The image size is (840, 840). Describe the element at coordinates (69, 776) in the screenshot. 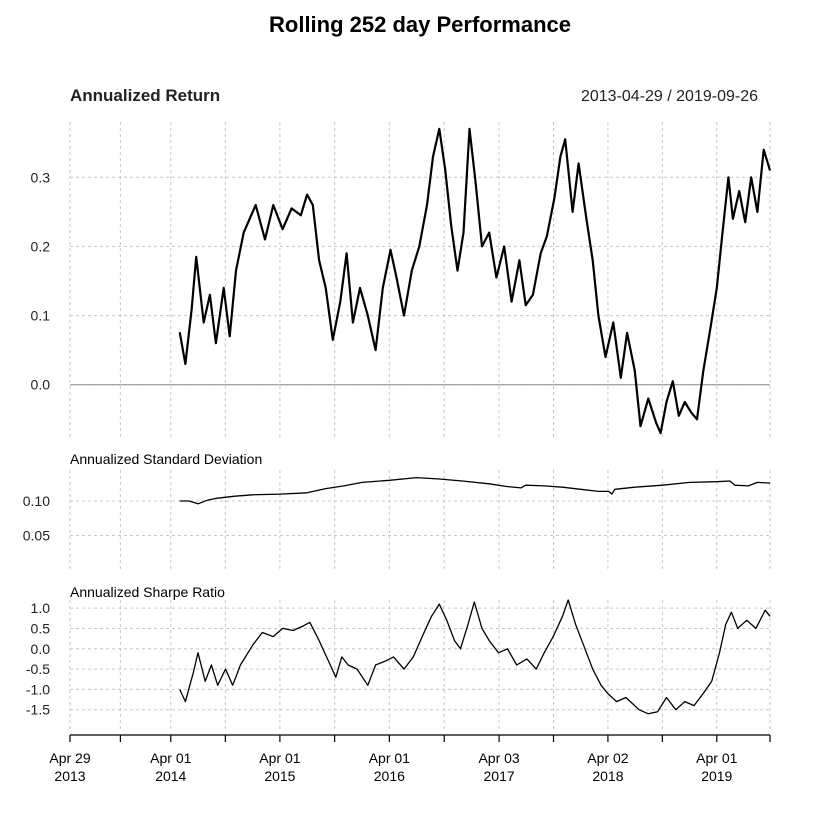

I see `x-tick-label-year: 2013` at that location.